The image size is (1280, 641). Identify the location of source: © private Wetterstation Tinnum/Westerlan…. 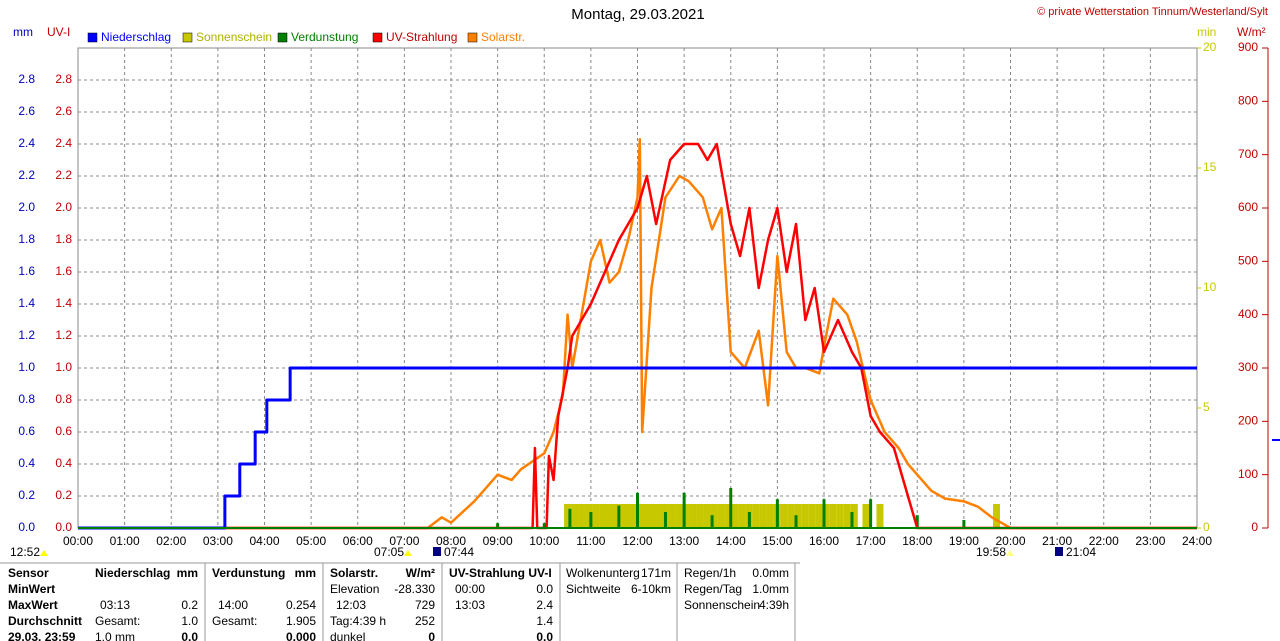
(1152, 12).